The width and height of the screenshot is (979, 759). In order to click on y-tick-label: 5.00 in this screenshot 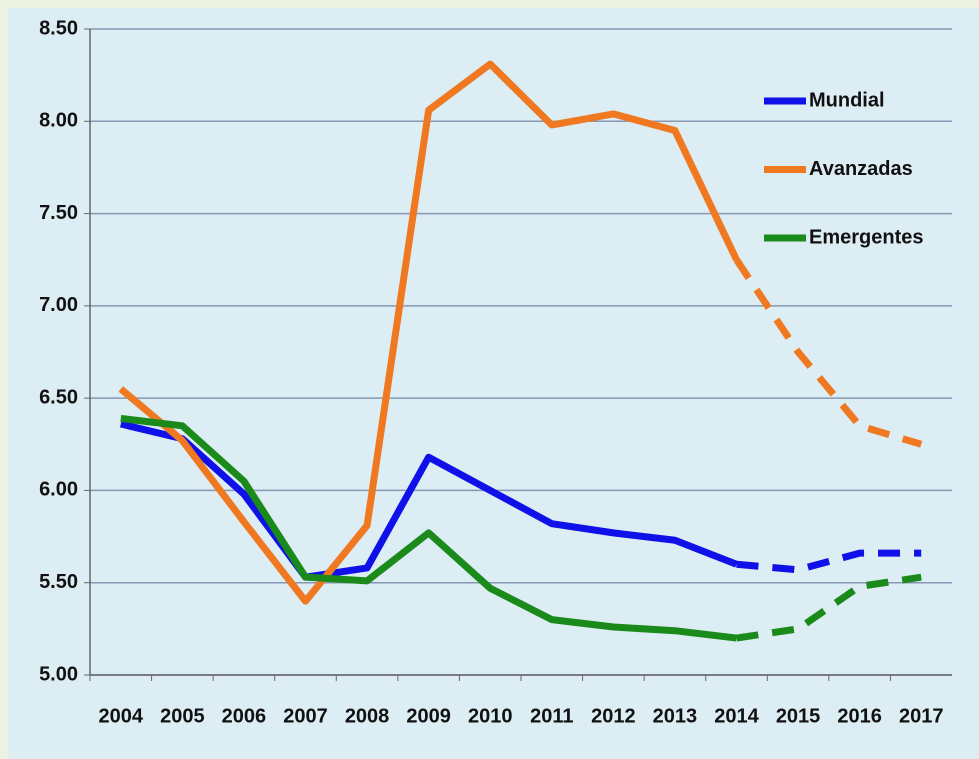, I will do `click(58, 674)`.